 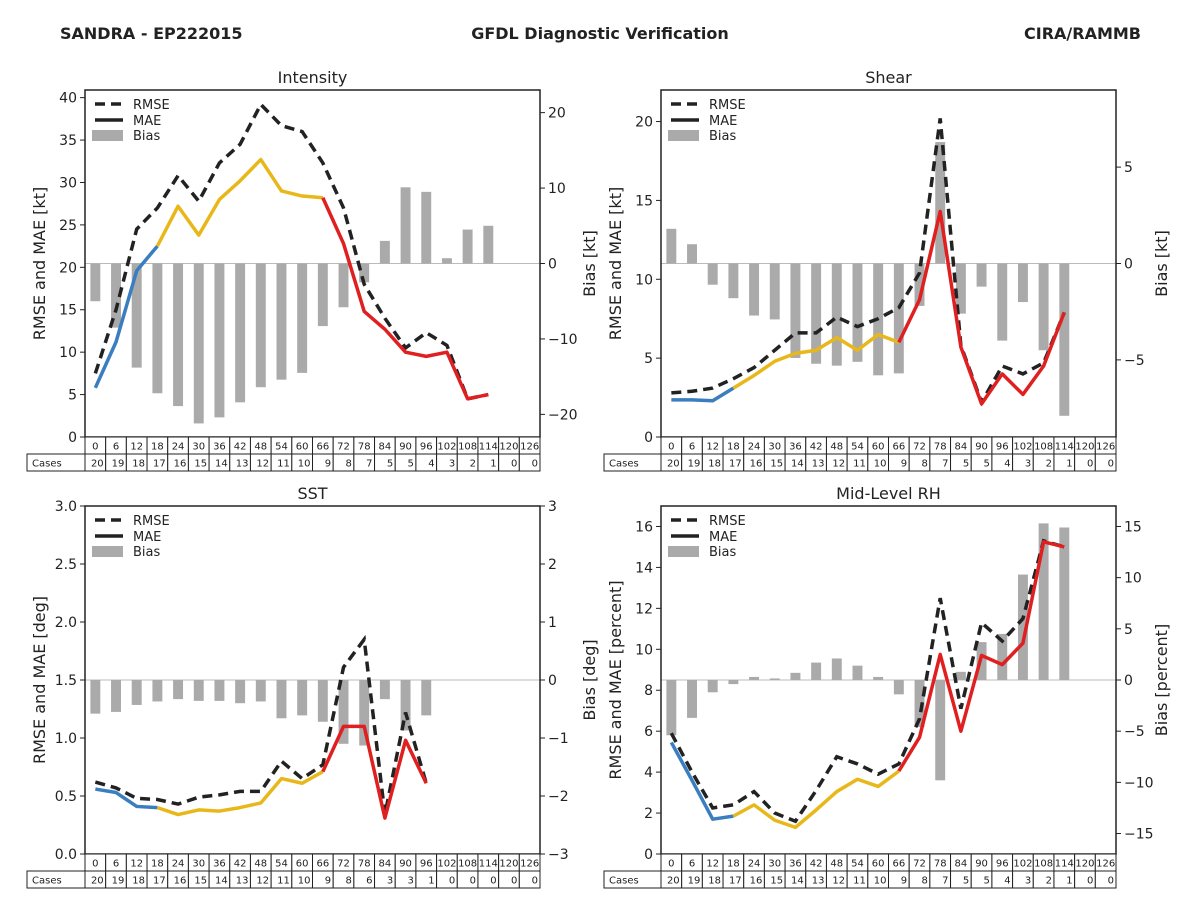 What do you see at coordinates (898, 864) in the screenshot?
I see `forecast-hour-label: 66` at bounding box center [898, 864].